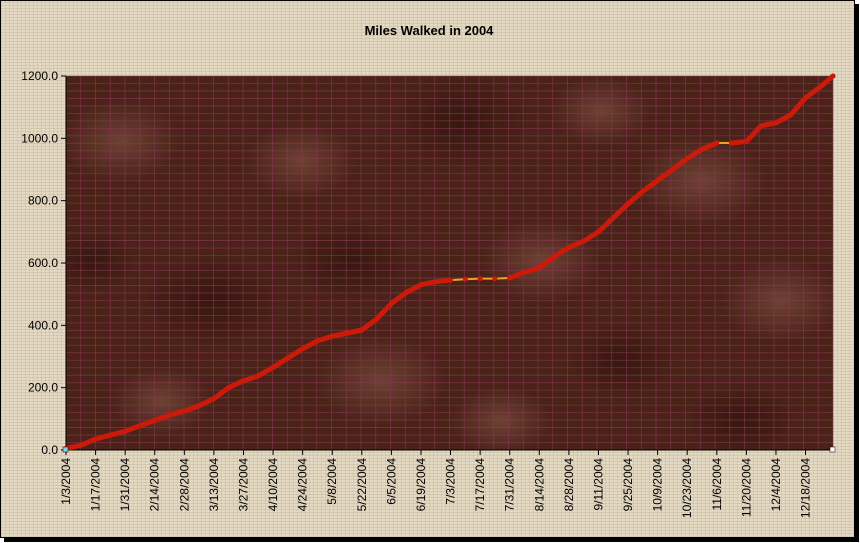 This screenshot has width=860, height=543. What do you see at coordinates (569, 485) in the screenshot?
I see `x-tick-label: 8/28/2004` at bounding box center [569, 485].